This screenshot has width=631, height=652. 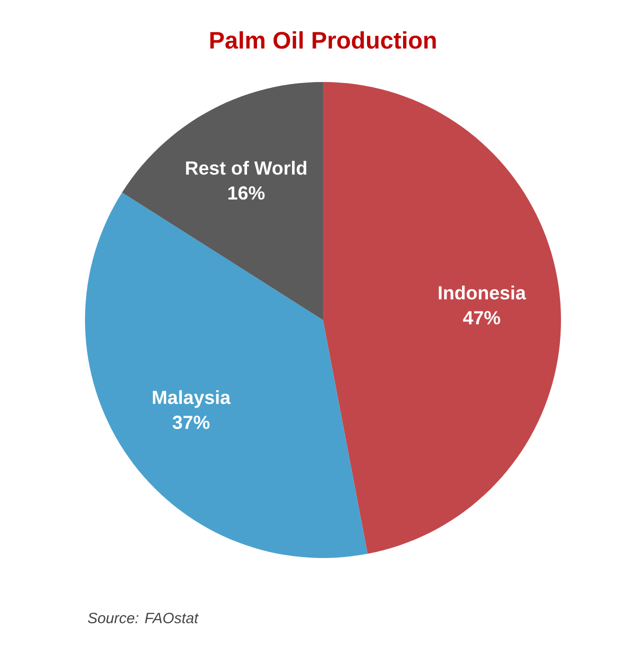 What do you see at coordinates (246, 193) in the screenshot?
I see `data-label: 16%` at bounding box center [246, 193].